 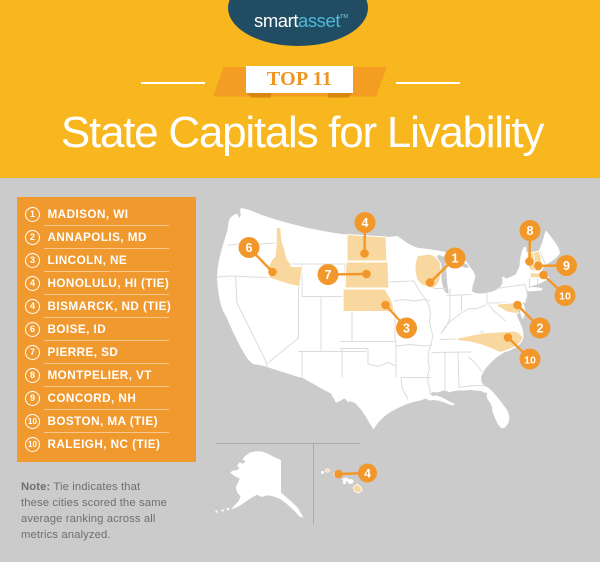 What do you see at coordinates (455, 259) in the screenshot?
I see `svg-text: 1` at bounding box center [455, 259].